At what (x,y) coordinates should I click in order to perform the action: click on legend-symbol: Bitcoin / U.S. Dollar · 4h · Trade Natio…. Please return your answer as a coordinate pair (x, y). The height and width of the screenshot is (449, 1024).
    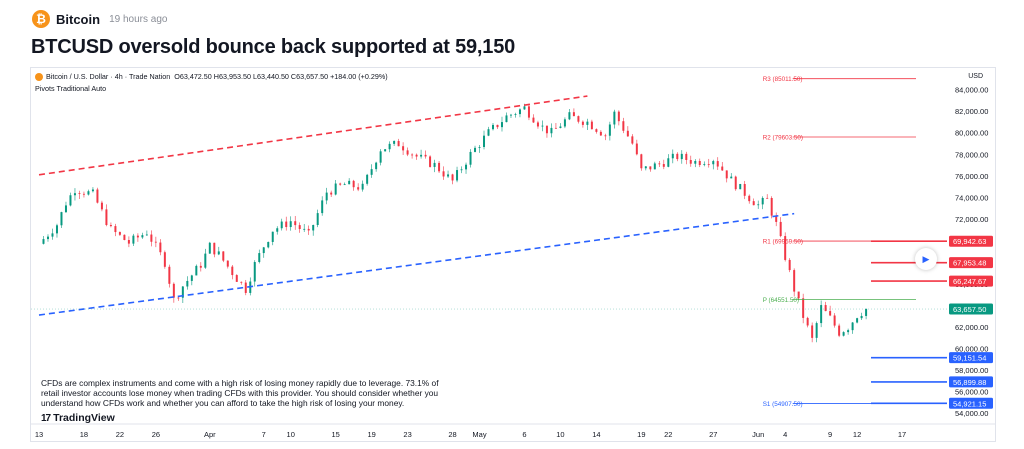
    Looking at the image, I should click on (108, 76).